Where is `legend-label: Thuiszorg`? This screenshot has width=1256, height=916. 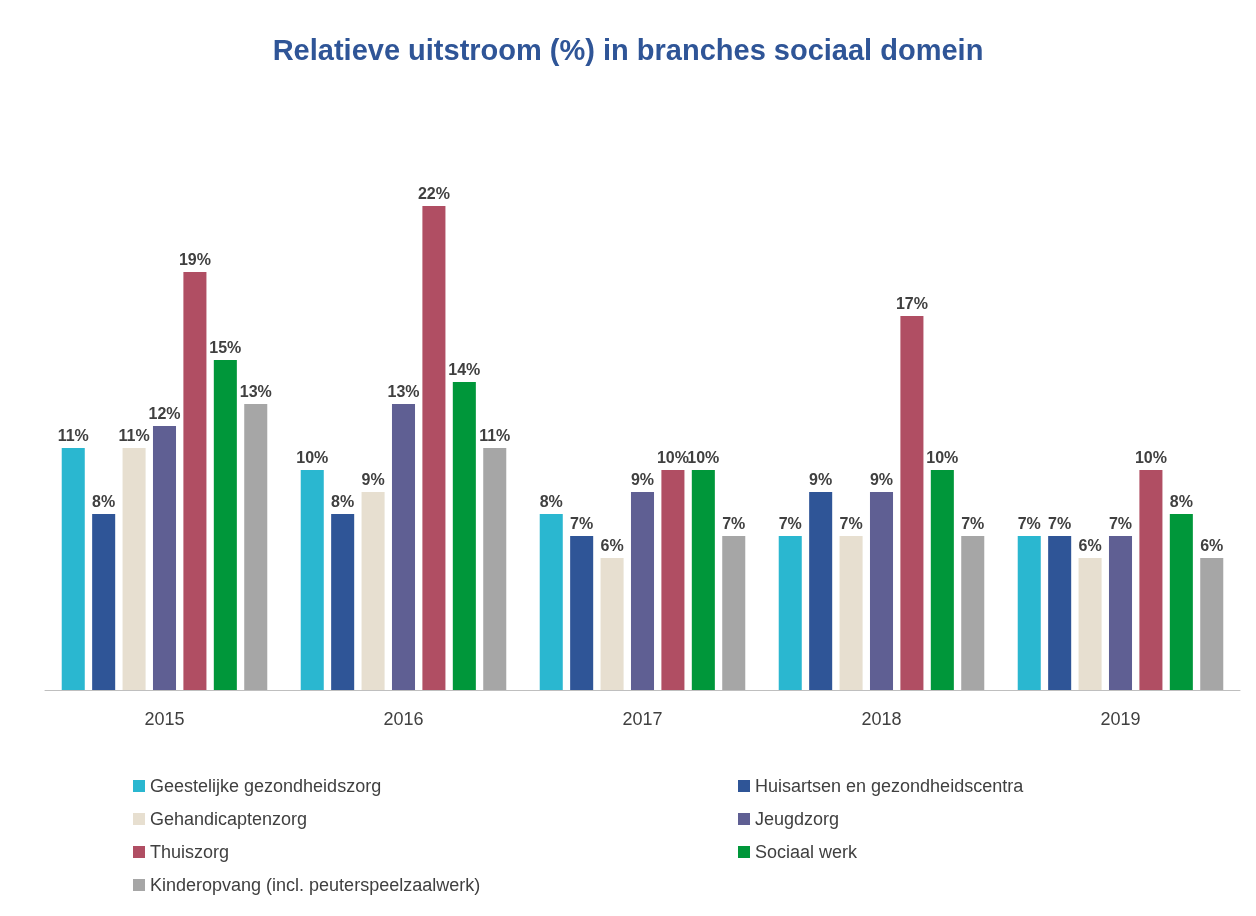 legend-label: Thuiszorg is located at coordinates (190, 852).